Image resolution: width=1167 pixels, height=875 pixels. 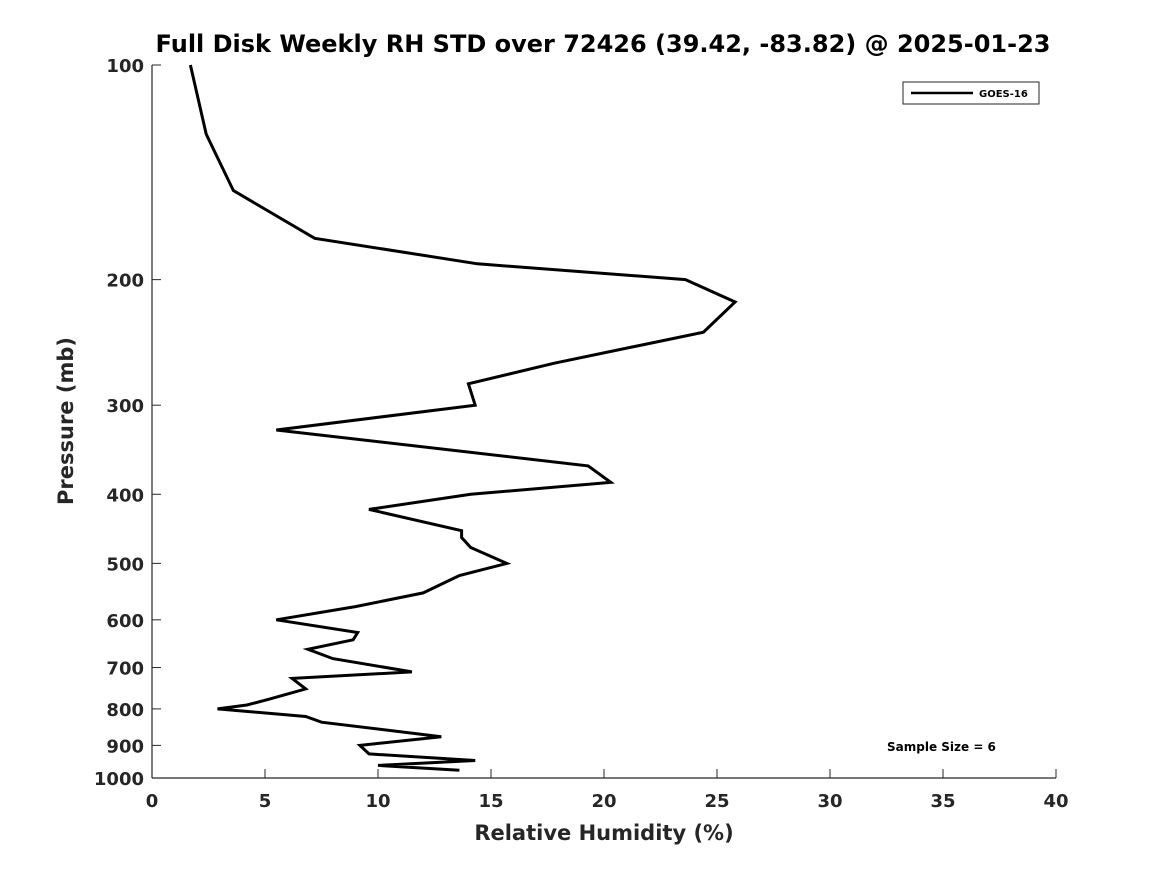 What do you see at coordinates (829, 801) in the screenshot?
I see `x-tick-label: 30` at bounding box center [829, 801].